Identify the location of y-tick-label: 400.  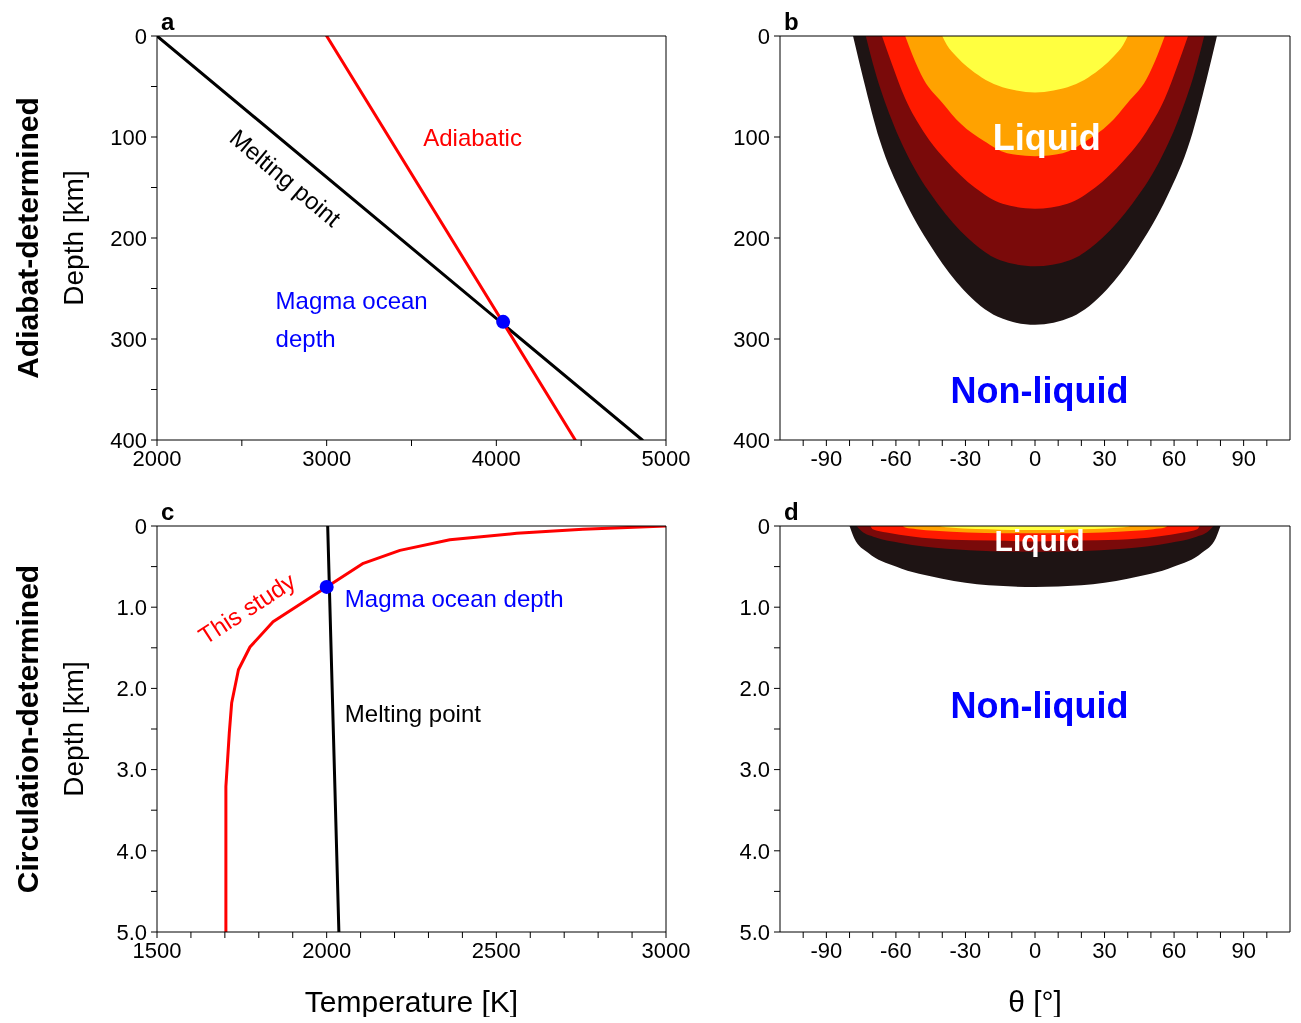
(751, 440).